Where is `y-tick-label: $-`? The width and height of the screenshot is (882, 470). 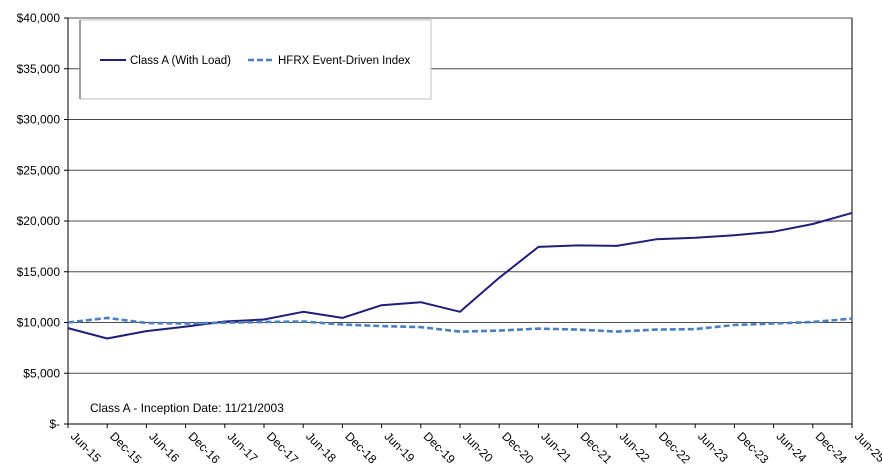
y-tick-label: $- is located at coordinates (54, 424).